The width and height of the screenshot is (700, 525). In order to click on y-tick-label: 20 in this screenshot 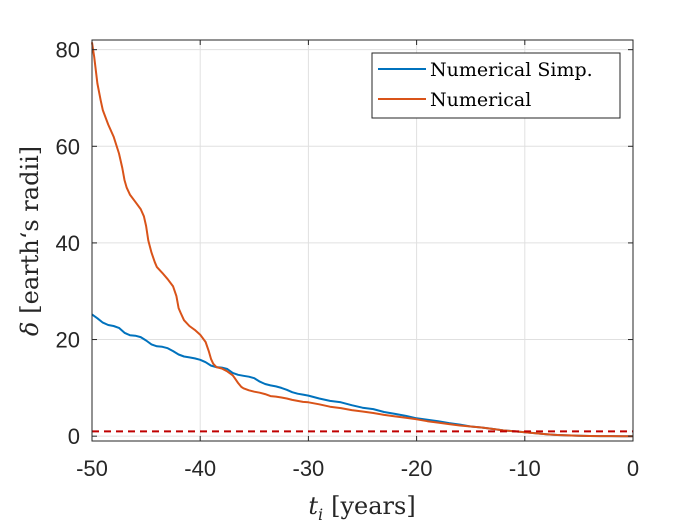, I will do `click(68, 340)`.